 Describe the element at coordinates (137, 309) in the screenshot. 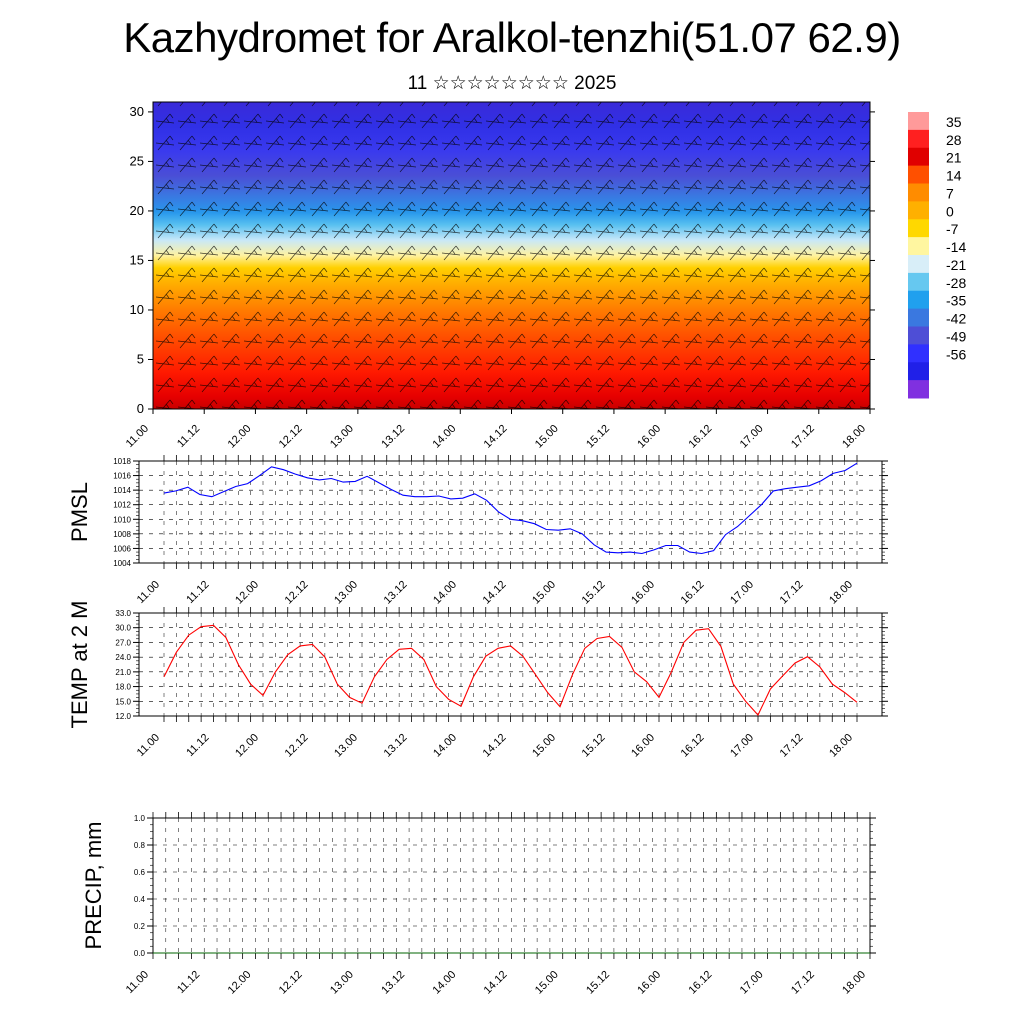

I see `heatmap-y-tick-label: 10` at that location.